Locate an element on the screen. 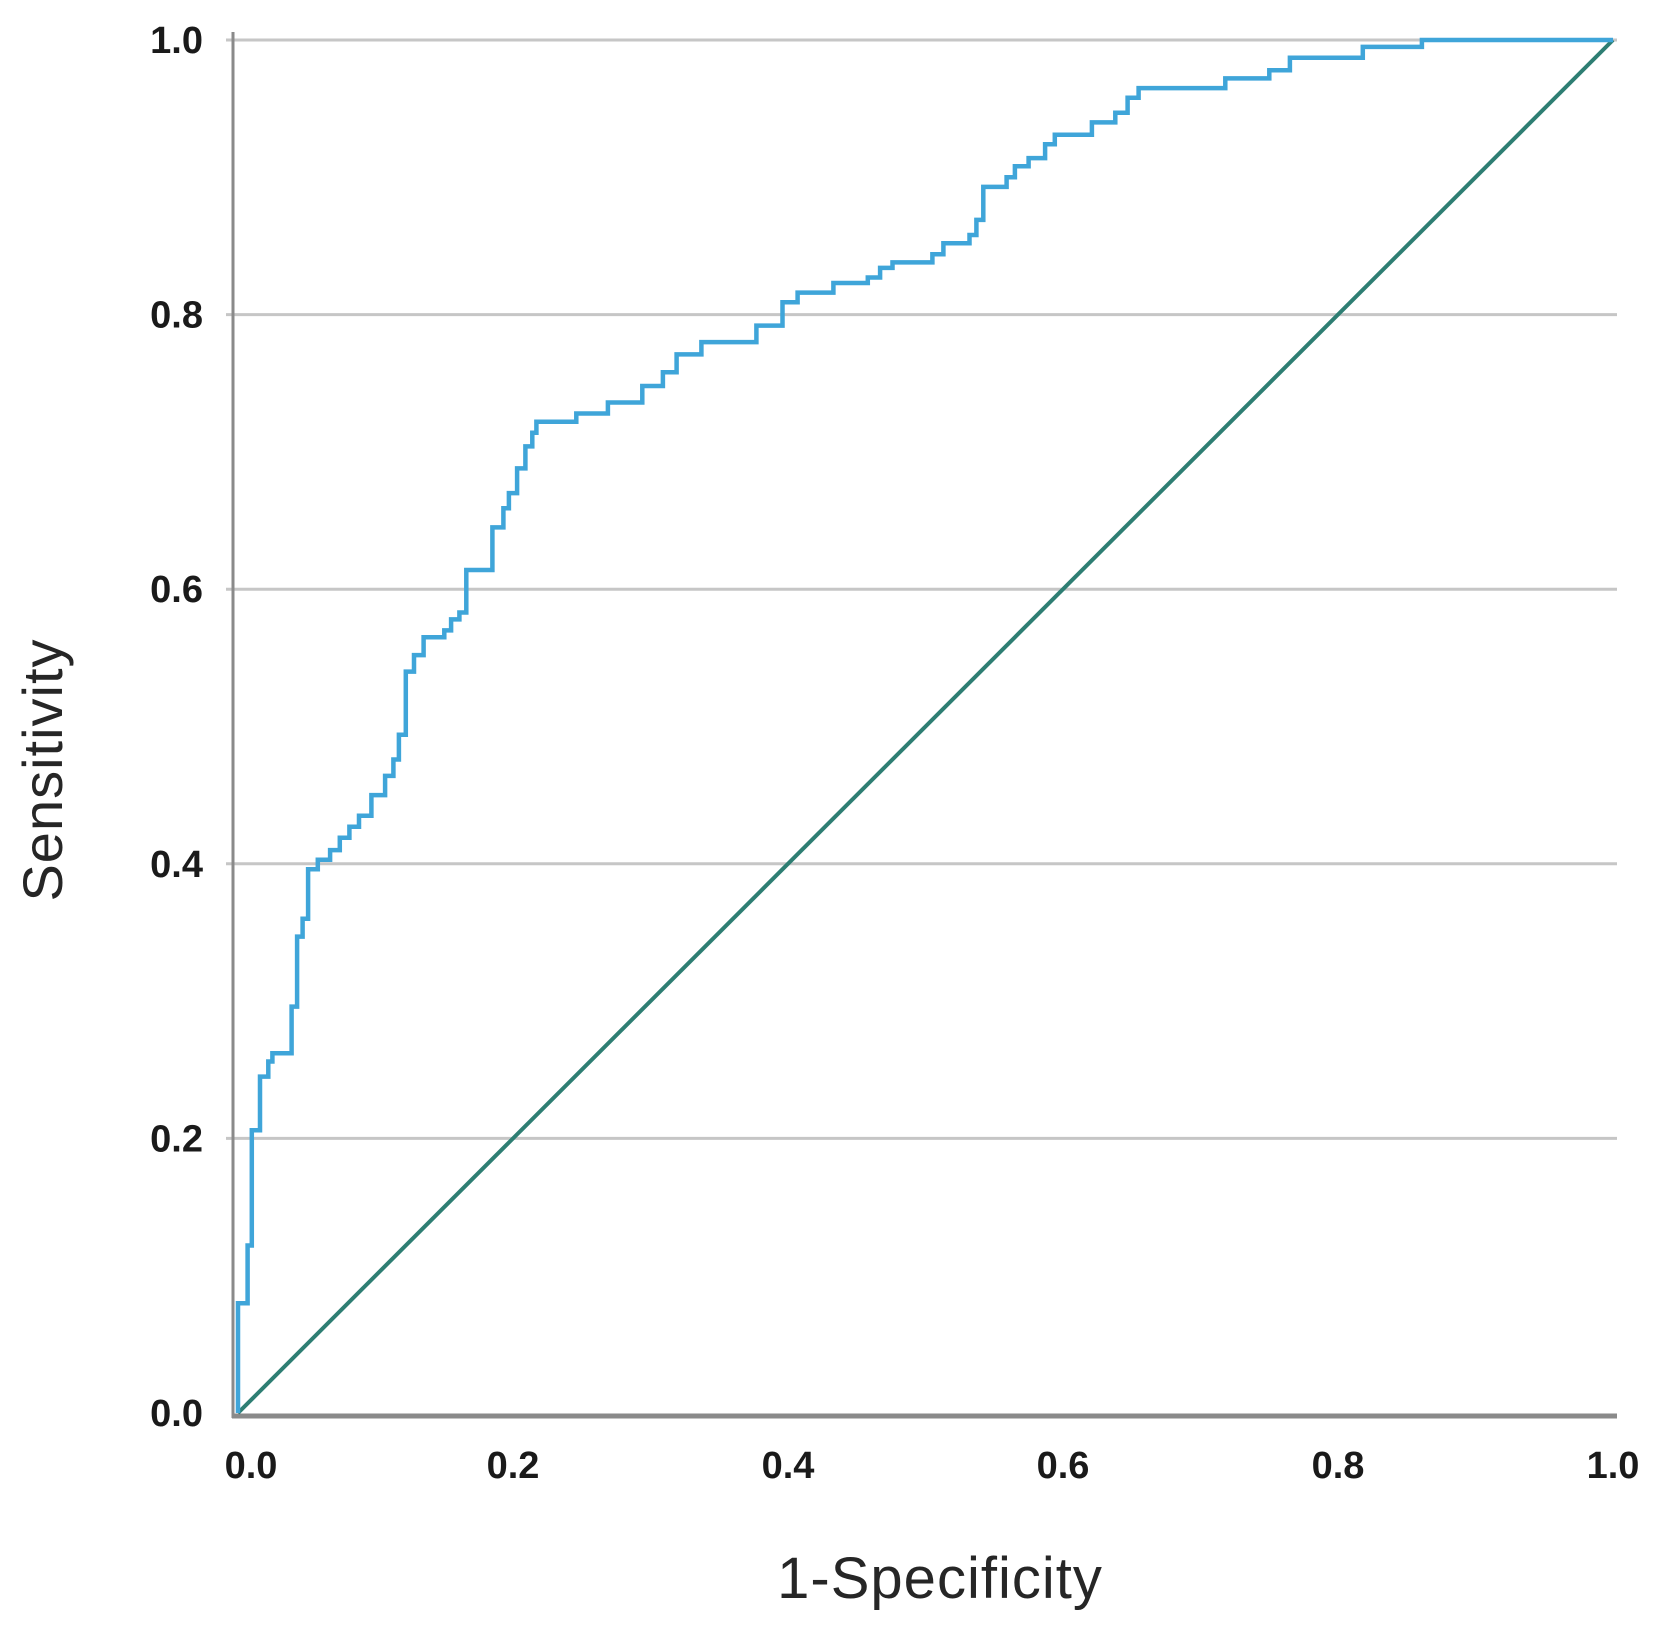  x-tick-label-0.2: 0.2 is located at coordinates (513, 1466).